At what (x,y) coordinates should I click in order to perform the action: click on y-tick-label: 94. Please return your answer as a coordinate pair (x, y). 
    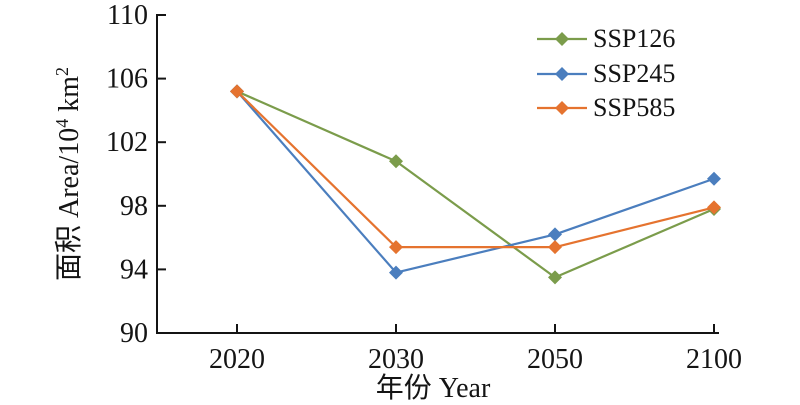
    Looking at the image, I should click on (134, 269).